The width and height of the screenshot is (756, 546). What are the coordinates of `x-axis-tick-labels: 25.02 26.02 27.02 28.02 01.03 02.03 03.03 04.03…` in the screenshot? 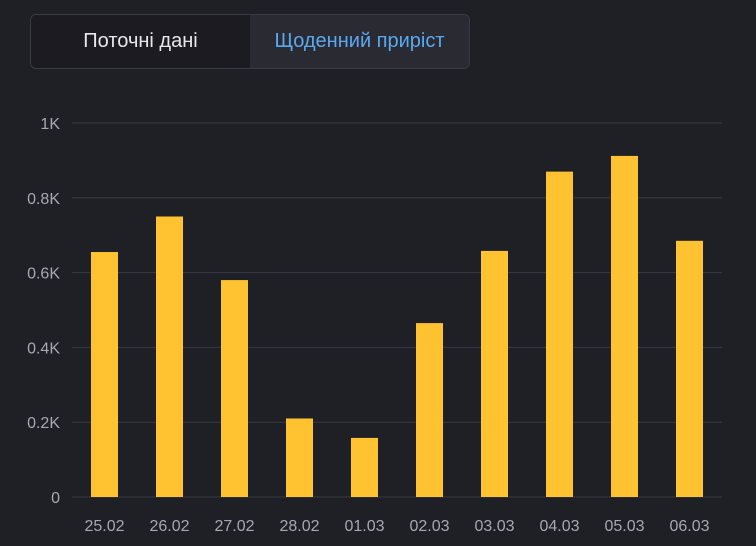 It's located at (396, 526).